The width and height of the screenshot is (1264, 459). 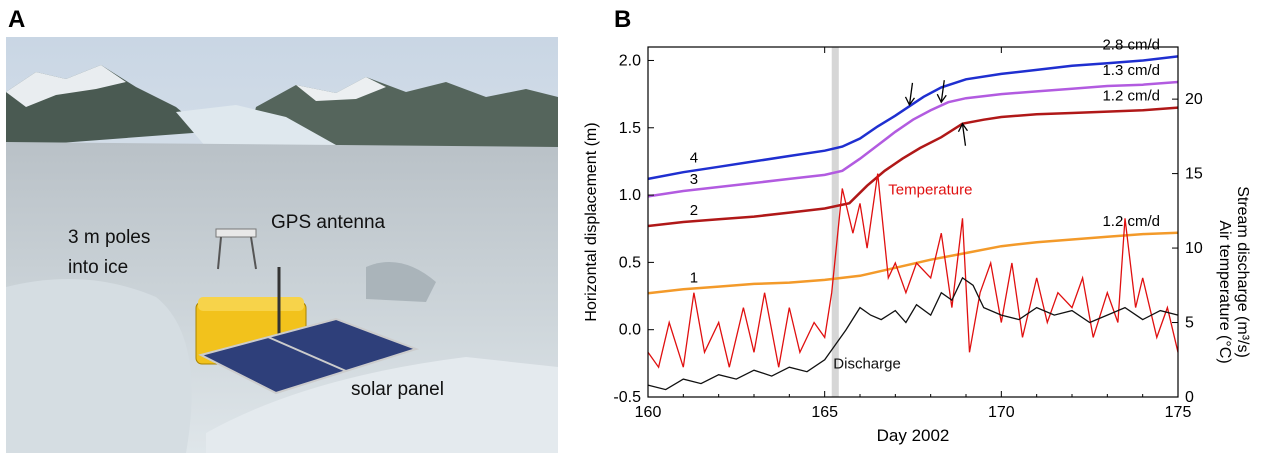 I want to click on y-left-tick-label: 2.0, so click(x=630, y=60).